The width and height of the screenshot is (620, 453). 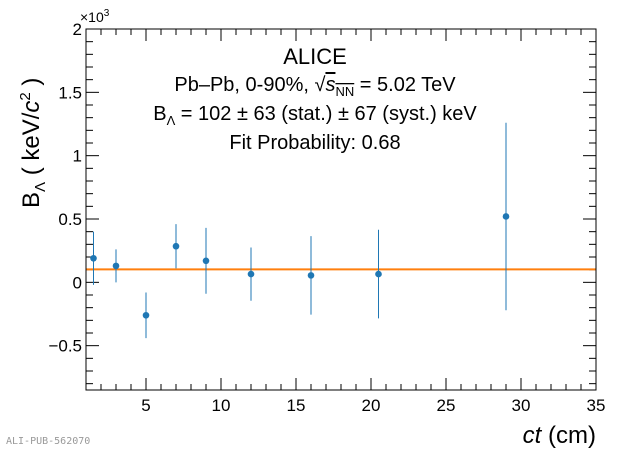 I want to click on y-multiplier: ×10³, so click(x=95, y=16).